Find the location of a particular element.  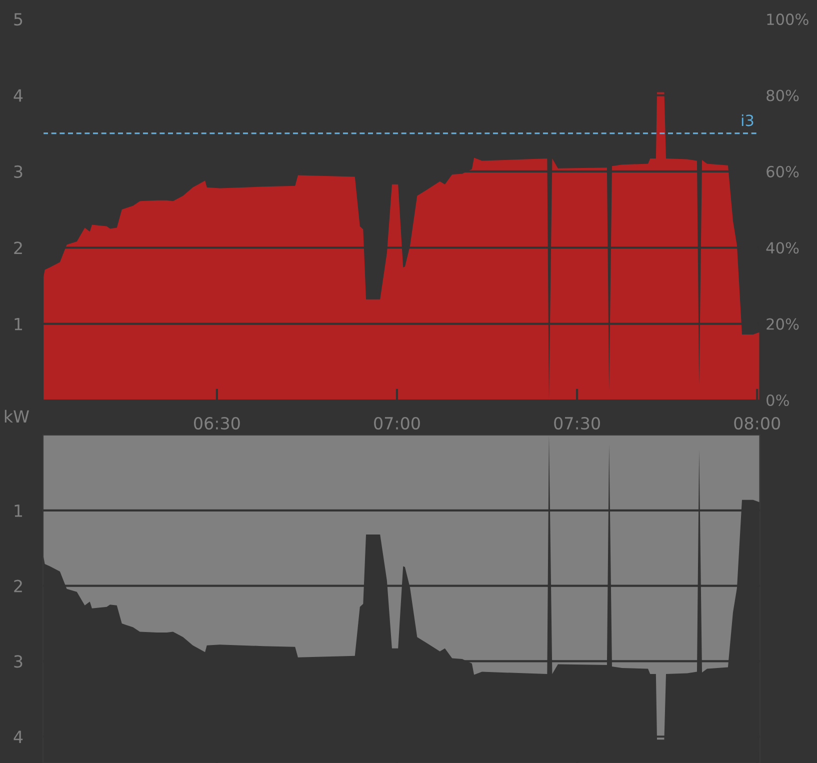

y2-tick-label: 100% is located at coordinates (787, 20).